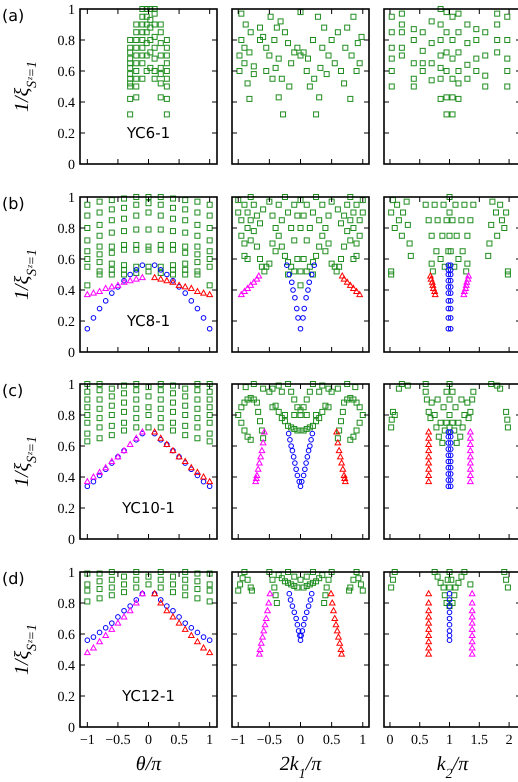 This screenshot has width=518, height=782. What do you see at coordinates (66, 103) in the screenshot?
I see `y-tick-label: 0.4` at bounding box center [66, 103].